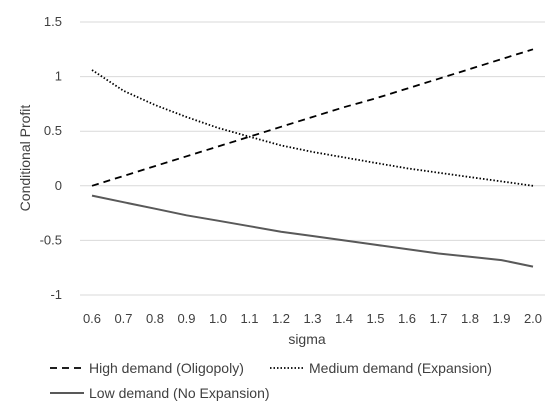 The height and width of the screenshot is (408, 552). What do you see at coordinates (25, 158) in the screenshot?
I see `y-axis-title: Conditional Profit` at bounding box center [25, 158].